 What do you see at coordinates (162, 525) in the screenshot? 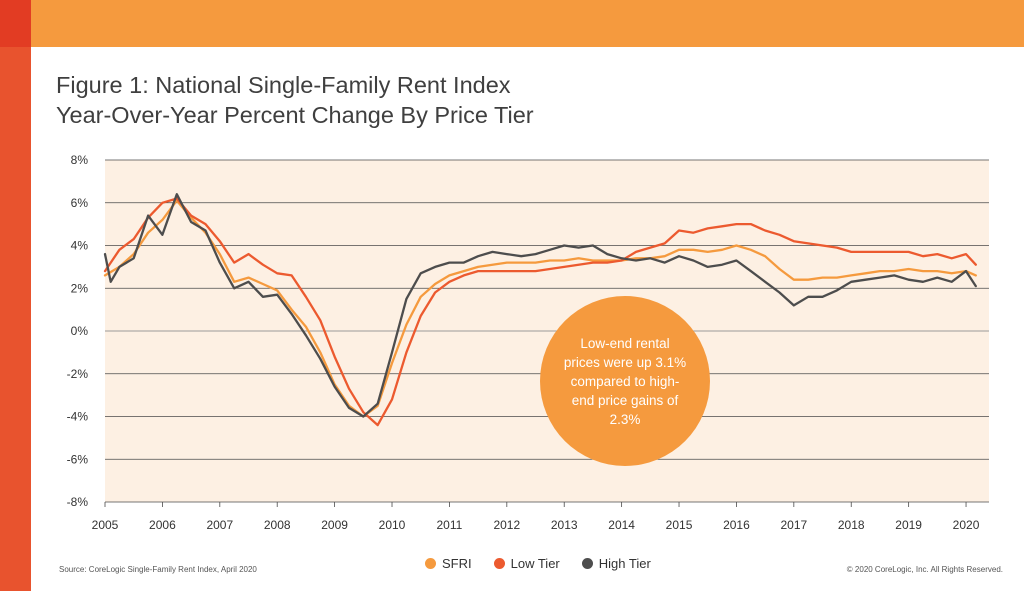
I see `x-tick-label: 2006` at bounding box center [162, 525].